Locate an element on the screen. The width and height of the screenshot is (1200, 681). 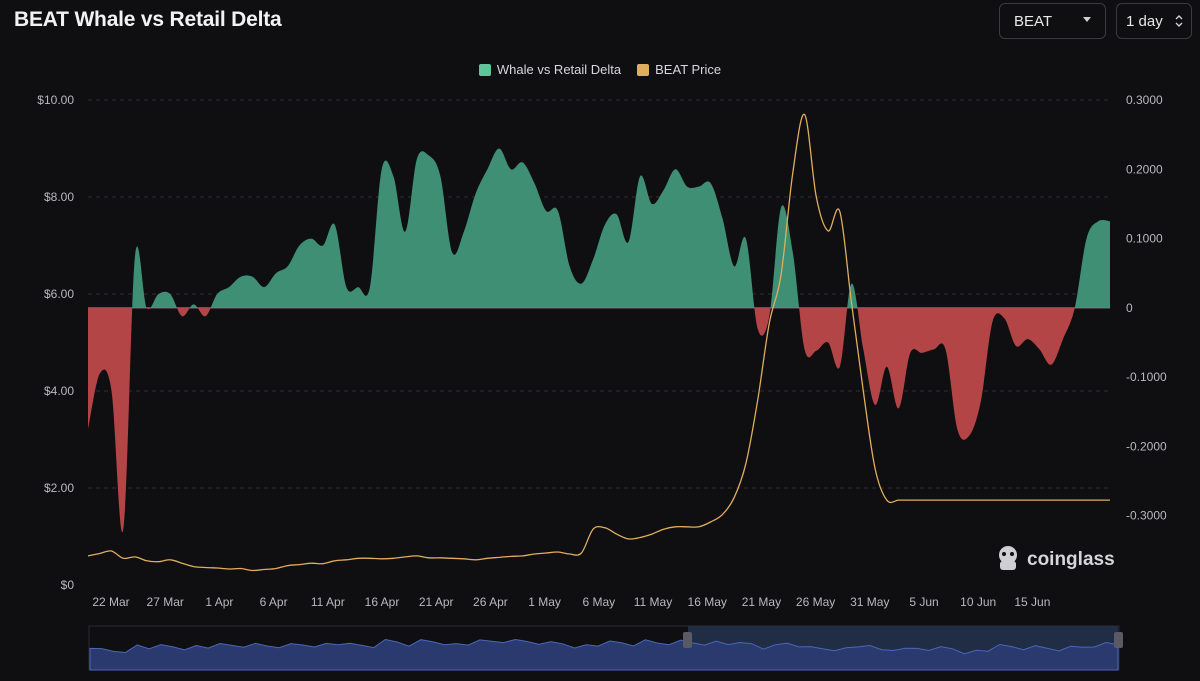
watermark: coinglass is located at coordinates (1057, 558).